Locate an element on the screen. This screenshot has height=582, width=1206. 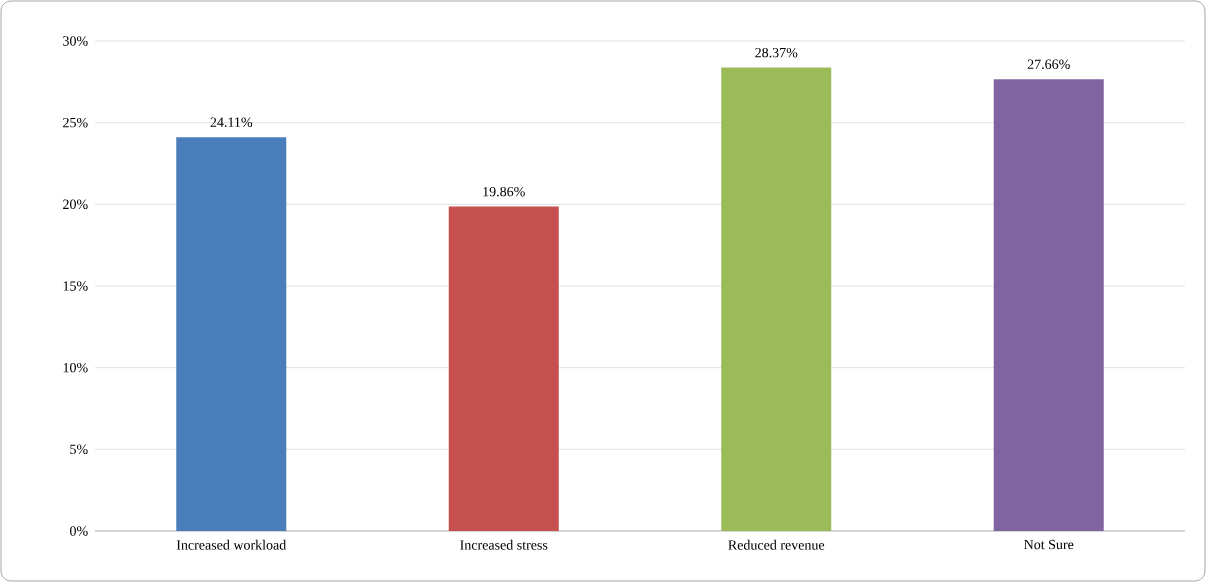
y-tick-label: 15% is located at coordinates (75, 286).